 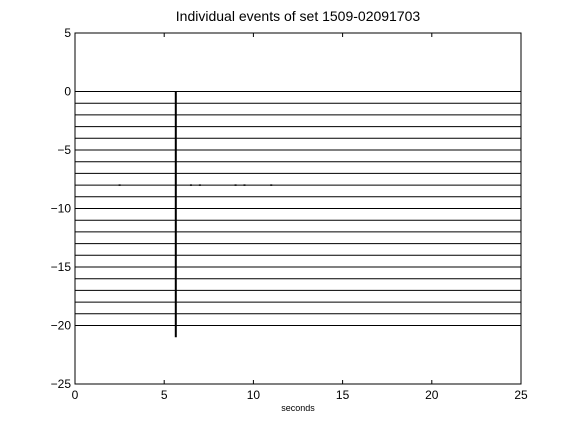 What do you see at coordinates (432, 395) in the screenshot?
I see `x-tick-label: 20` at bounding box center [432, 395].